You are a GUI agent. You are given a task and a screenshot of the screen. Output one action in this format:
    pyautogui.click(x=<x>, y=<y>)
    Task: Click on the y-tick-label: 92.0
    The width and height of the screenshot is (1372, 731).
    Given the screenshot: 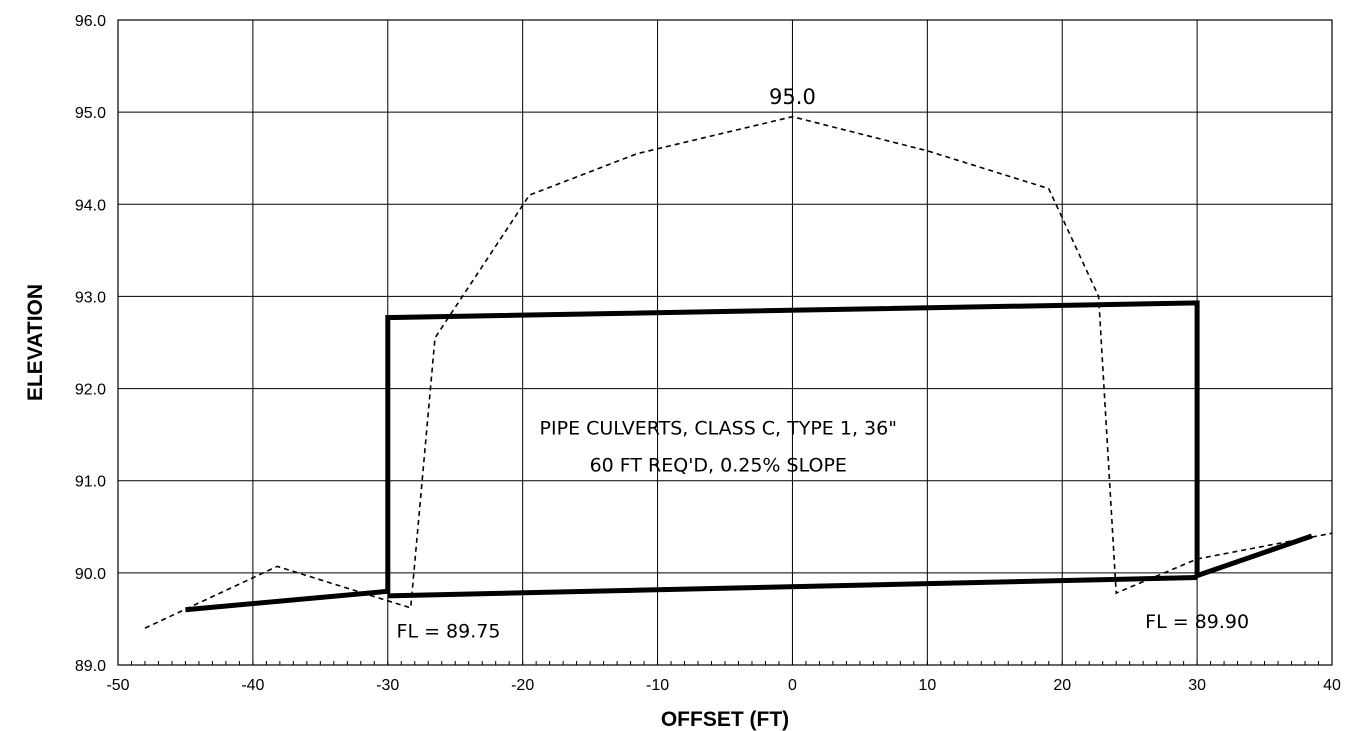 What is the action you would take?
    pyautogui.click(x=90, y=390)
    